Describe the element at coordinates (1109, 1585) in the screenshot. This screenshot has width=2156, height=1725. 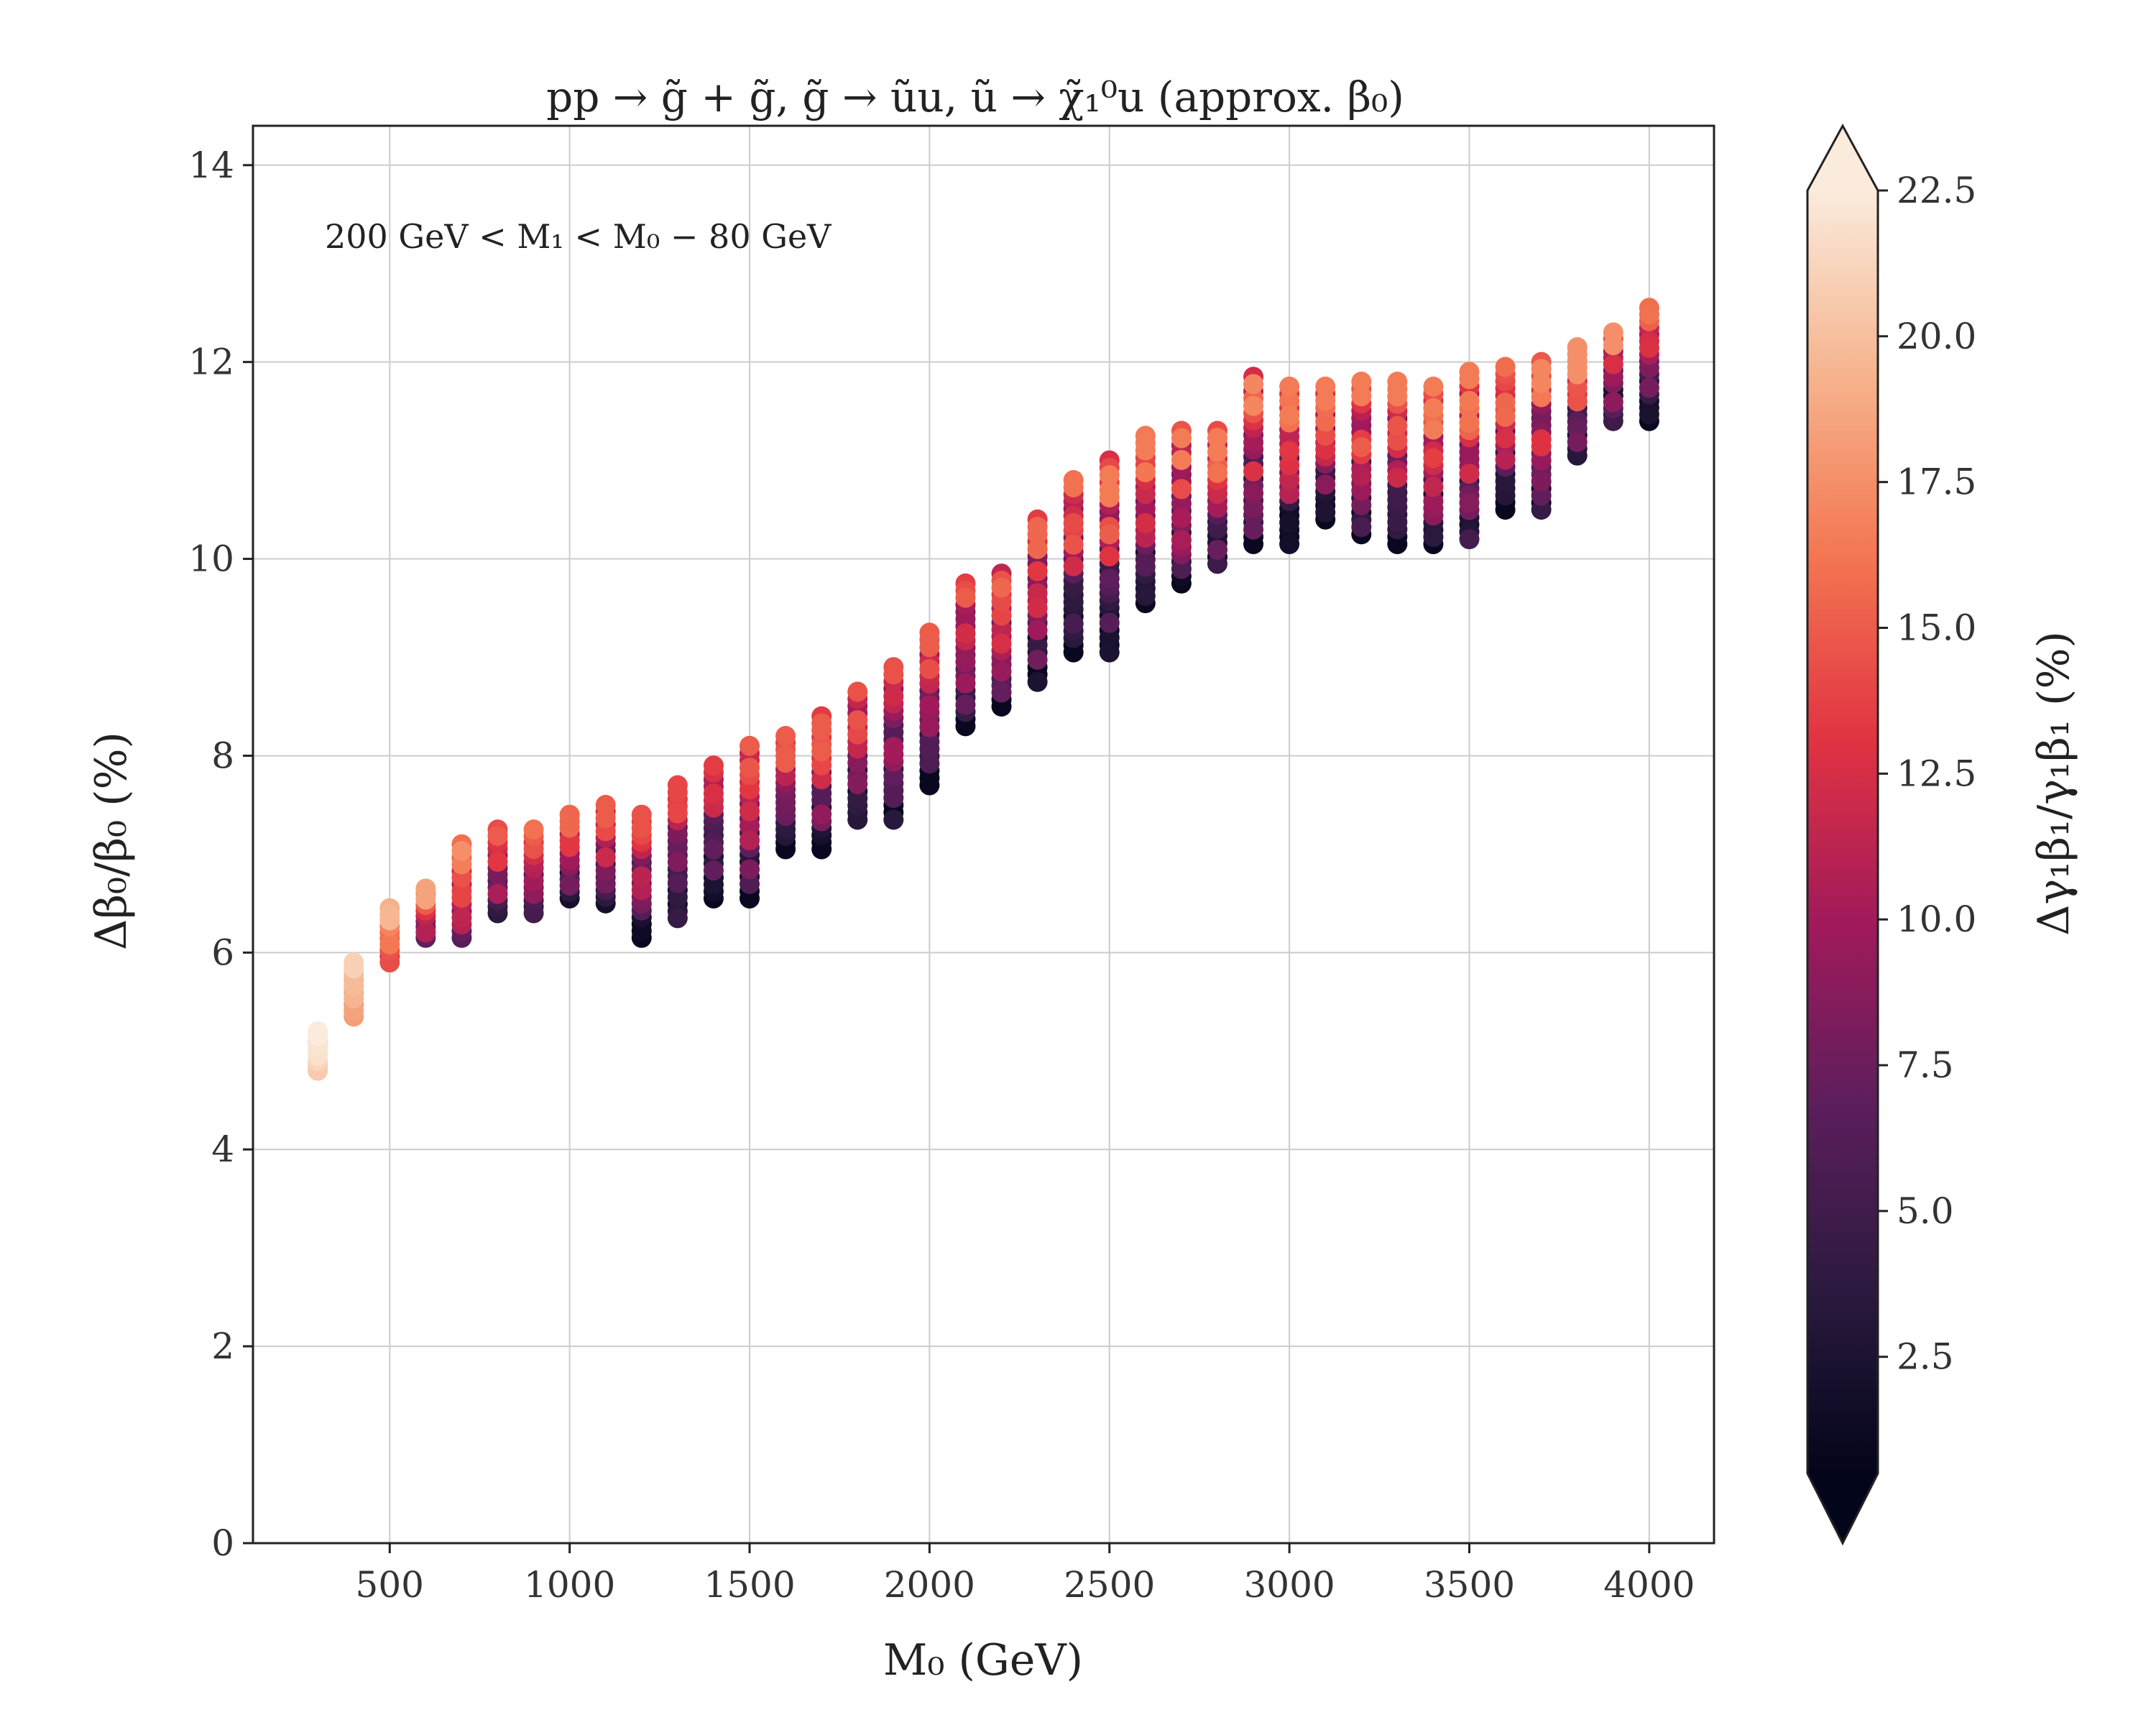
I see `x-tick-label: 2500` at that location.